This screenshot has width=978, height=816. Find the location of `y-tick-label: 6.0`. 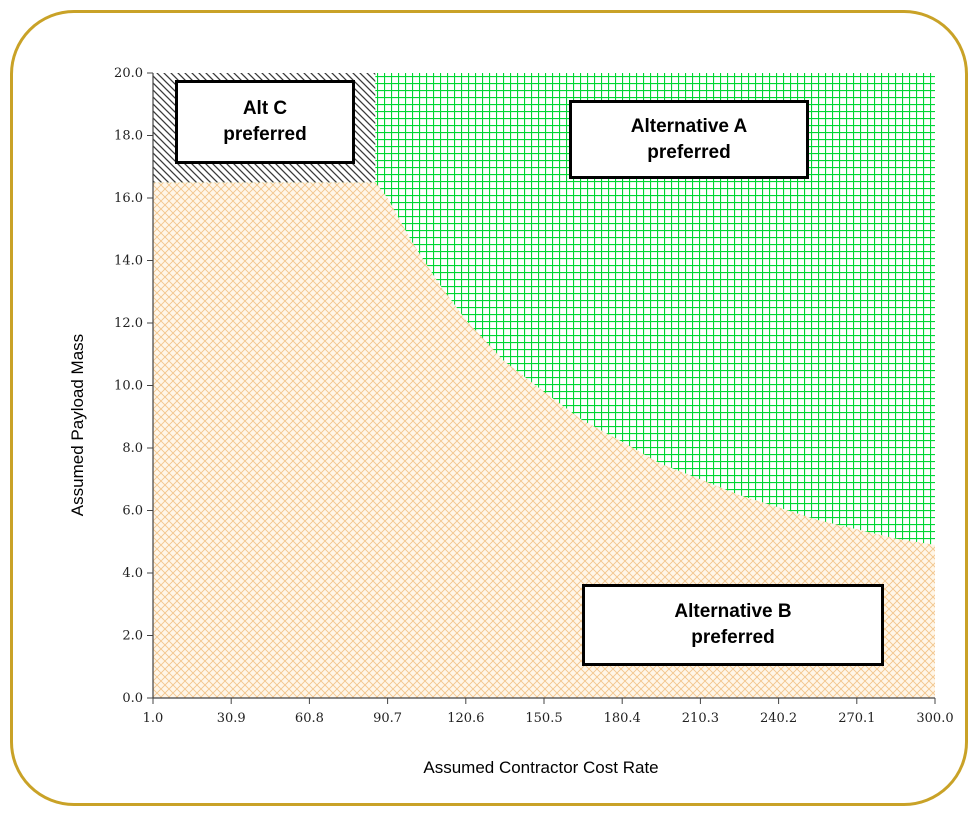

y-tick-label: 6.0 is located at coordinates (132, 511).